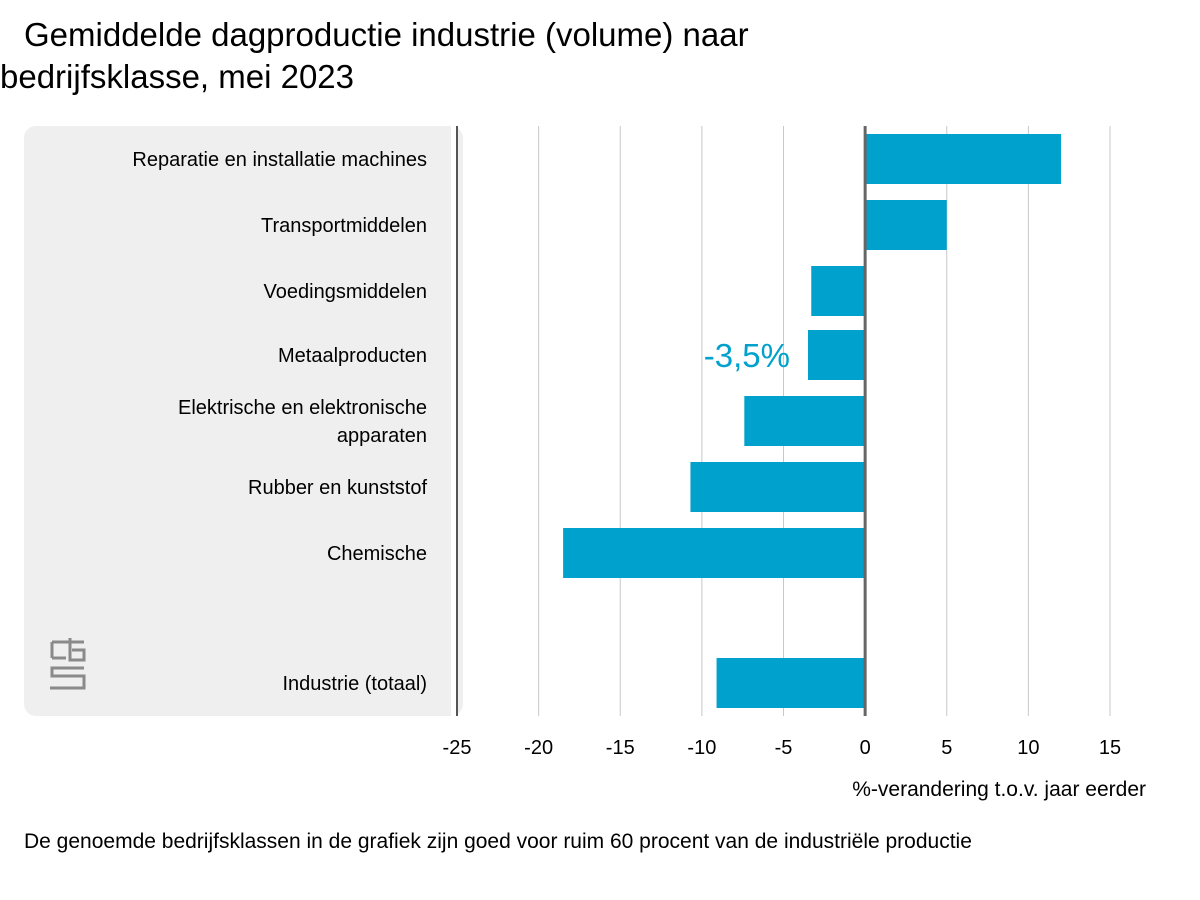  What do you see at coordinates (784, 748) in the screenshot?
I see `x-tick-label: -5` at bounding box center [784, 748].